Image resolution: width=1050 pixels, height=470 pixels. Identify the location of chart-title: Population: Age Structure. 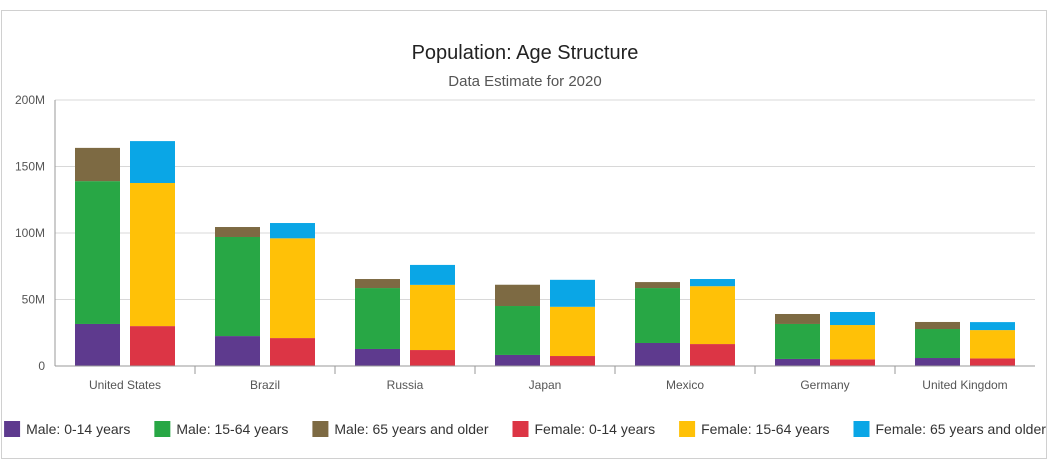
(525, 53).